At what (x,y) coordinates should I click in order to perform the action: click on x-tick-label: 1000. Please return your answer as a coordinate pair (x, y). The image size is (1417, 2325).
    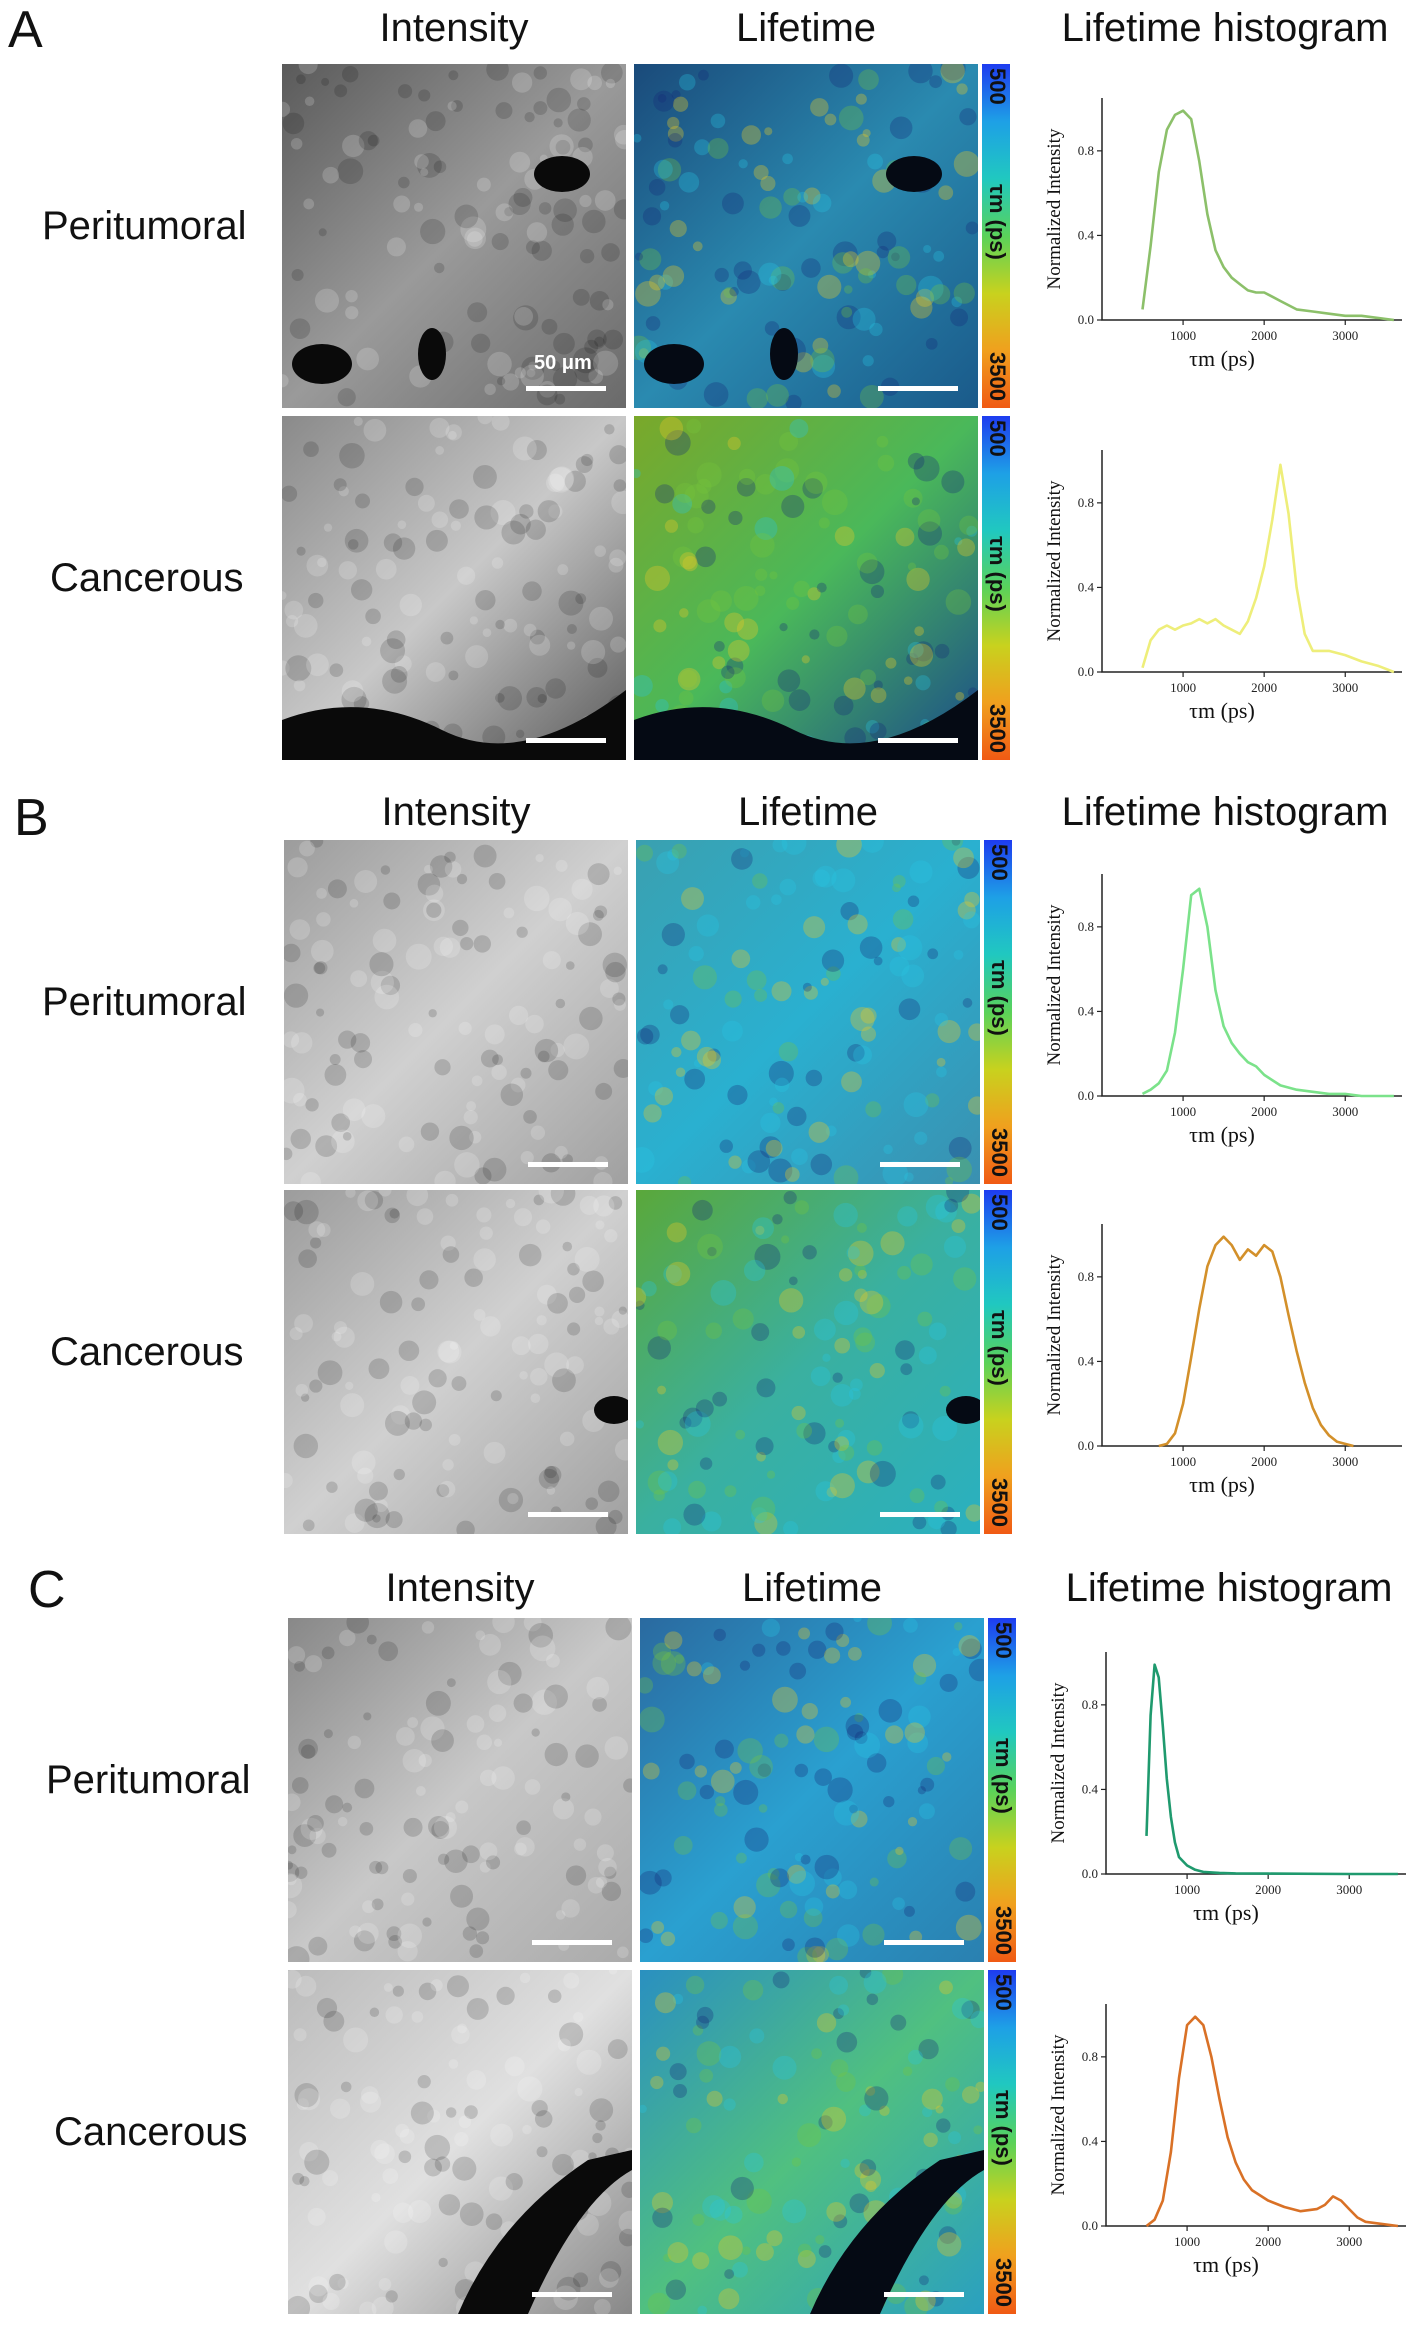
    Looking at the image, I should click on (1183, 687).